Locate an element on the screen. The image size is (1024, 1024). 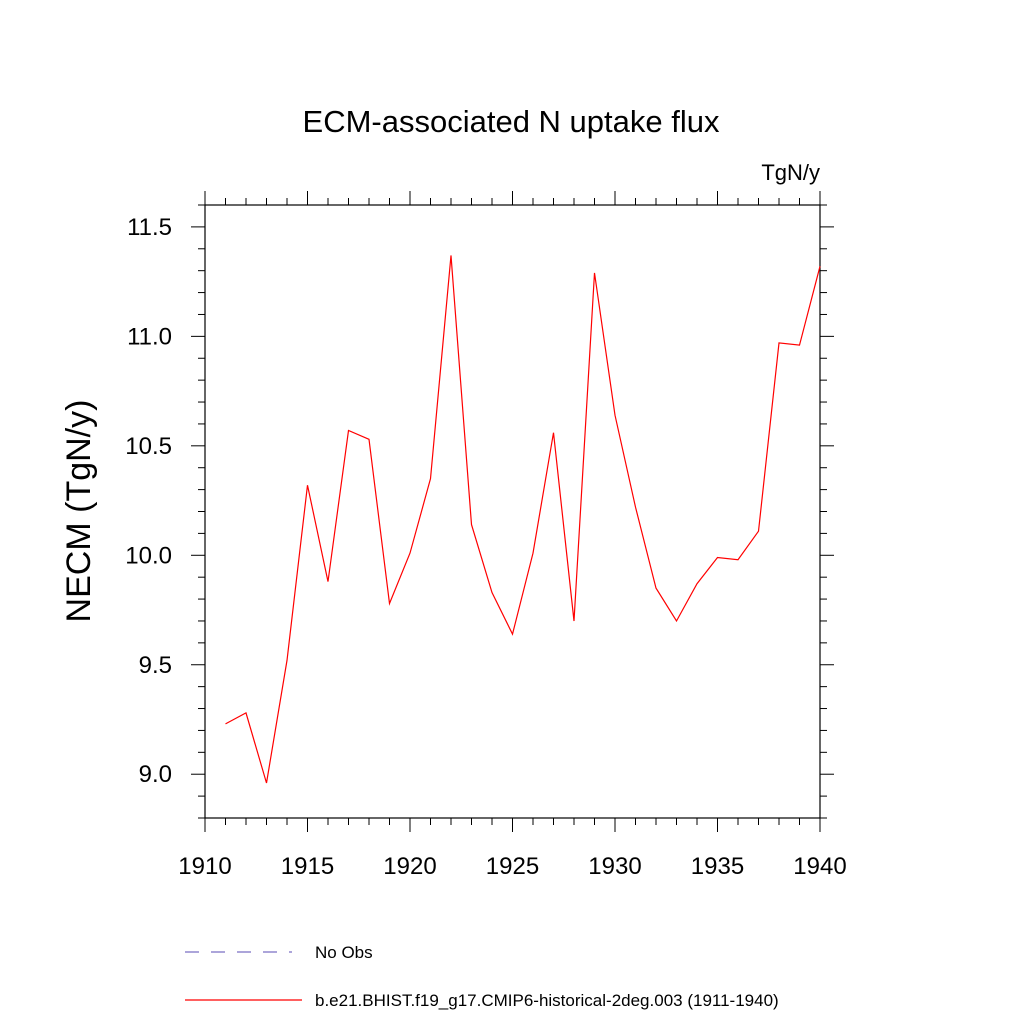
chart-title: ECM-associated N uptake flux is located at coordinates (511, 121).